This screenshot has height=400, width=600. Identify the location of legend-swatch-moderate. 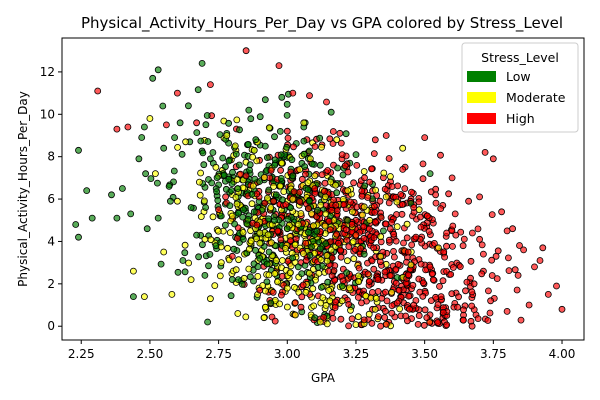
(481, 97).